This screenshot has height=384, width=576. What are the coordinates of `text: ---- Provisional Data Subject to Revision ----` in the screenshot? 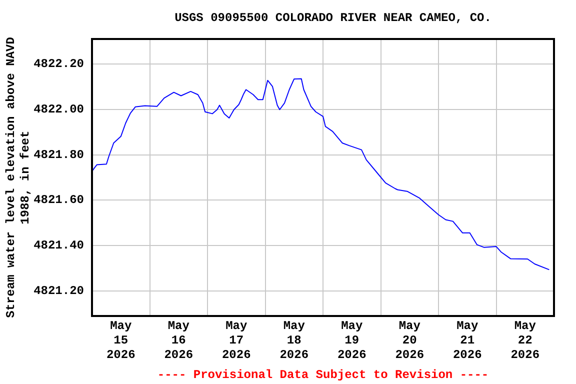 It's located at (323, 375).